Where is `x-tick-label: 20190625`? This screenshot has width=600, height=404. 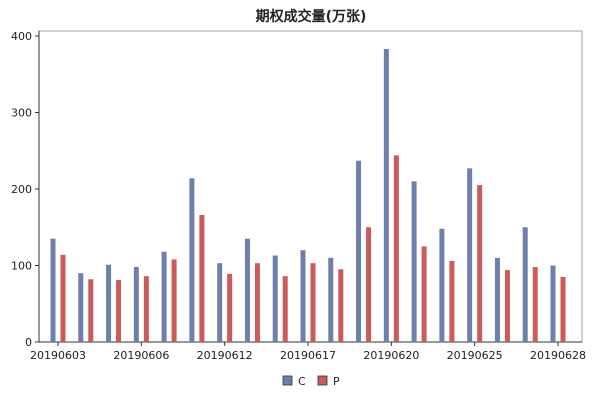 x-tick-label: 20190625 is located at coordinates (475, 355).